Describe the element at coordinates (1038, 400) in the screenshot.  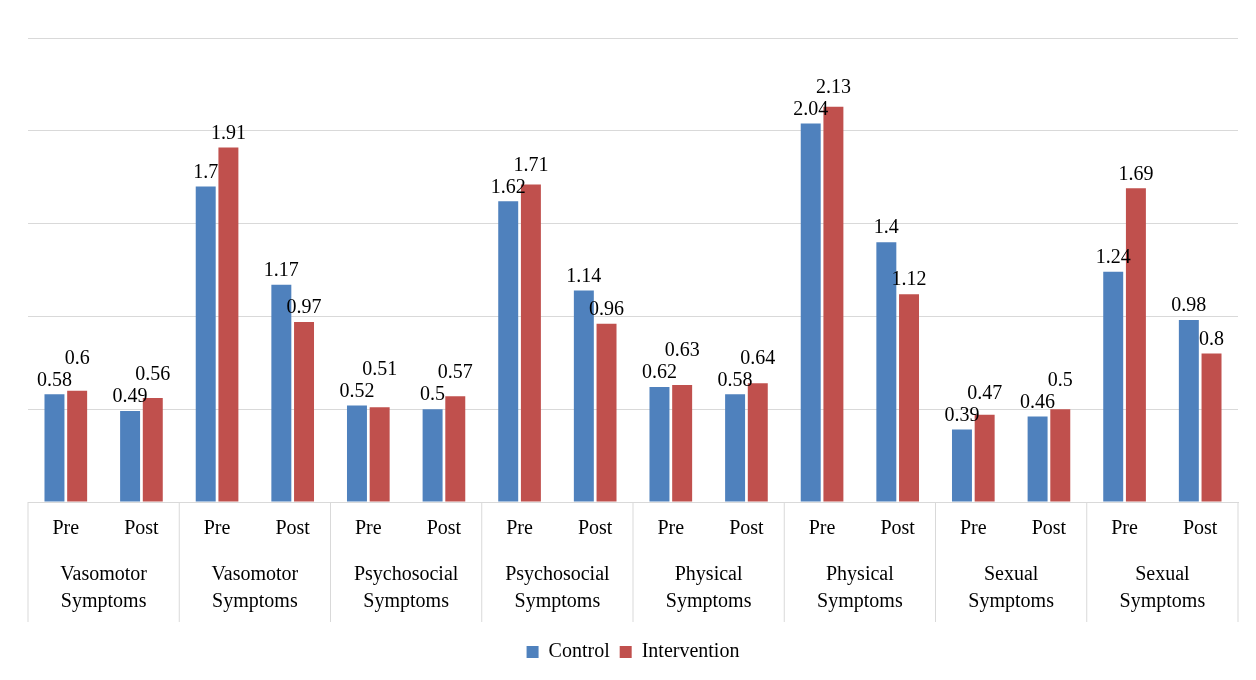
I see `data-label: 0.46` at that location.